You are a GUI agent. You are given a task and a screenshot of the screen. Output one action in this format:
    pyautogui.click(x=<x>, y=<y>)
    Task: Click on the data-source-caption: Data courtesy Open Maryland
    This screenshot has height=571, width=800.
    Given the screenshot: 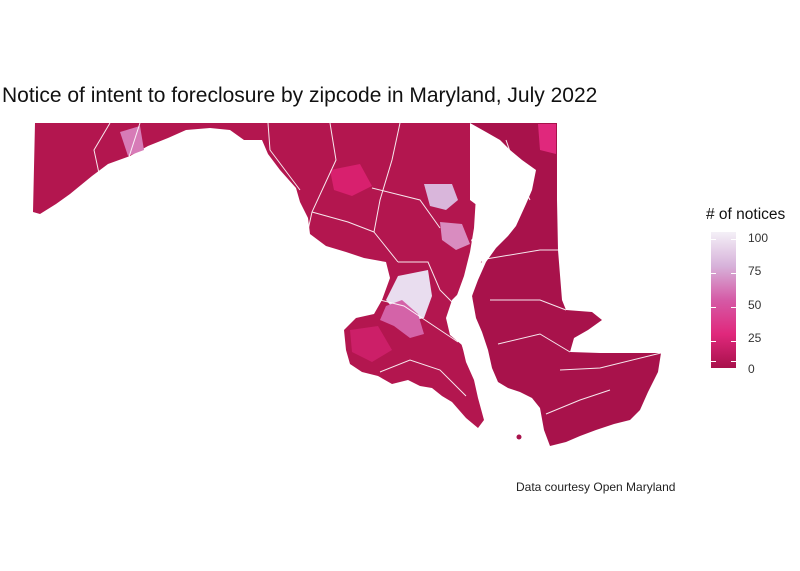 What is the action you would take?
    pyautogui.click(x=596, y=487)
    